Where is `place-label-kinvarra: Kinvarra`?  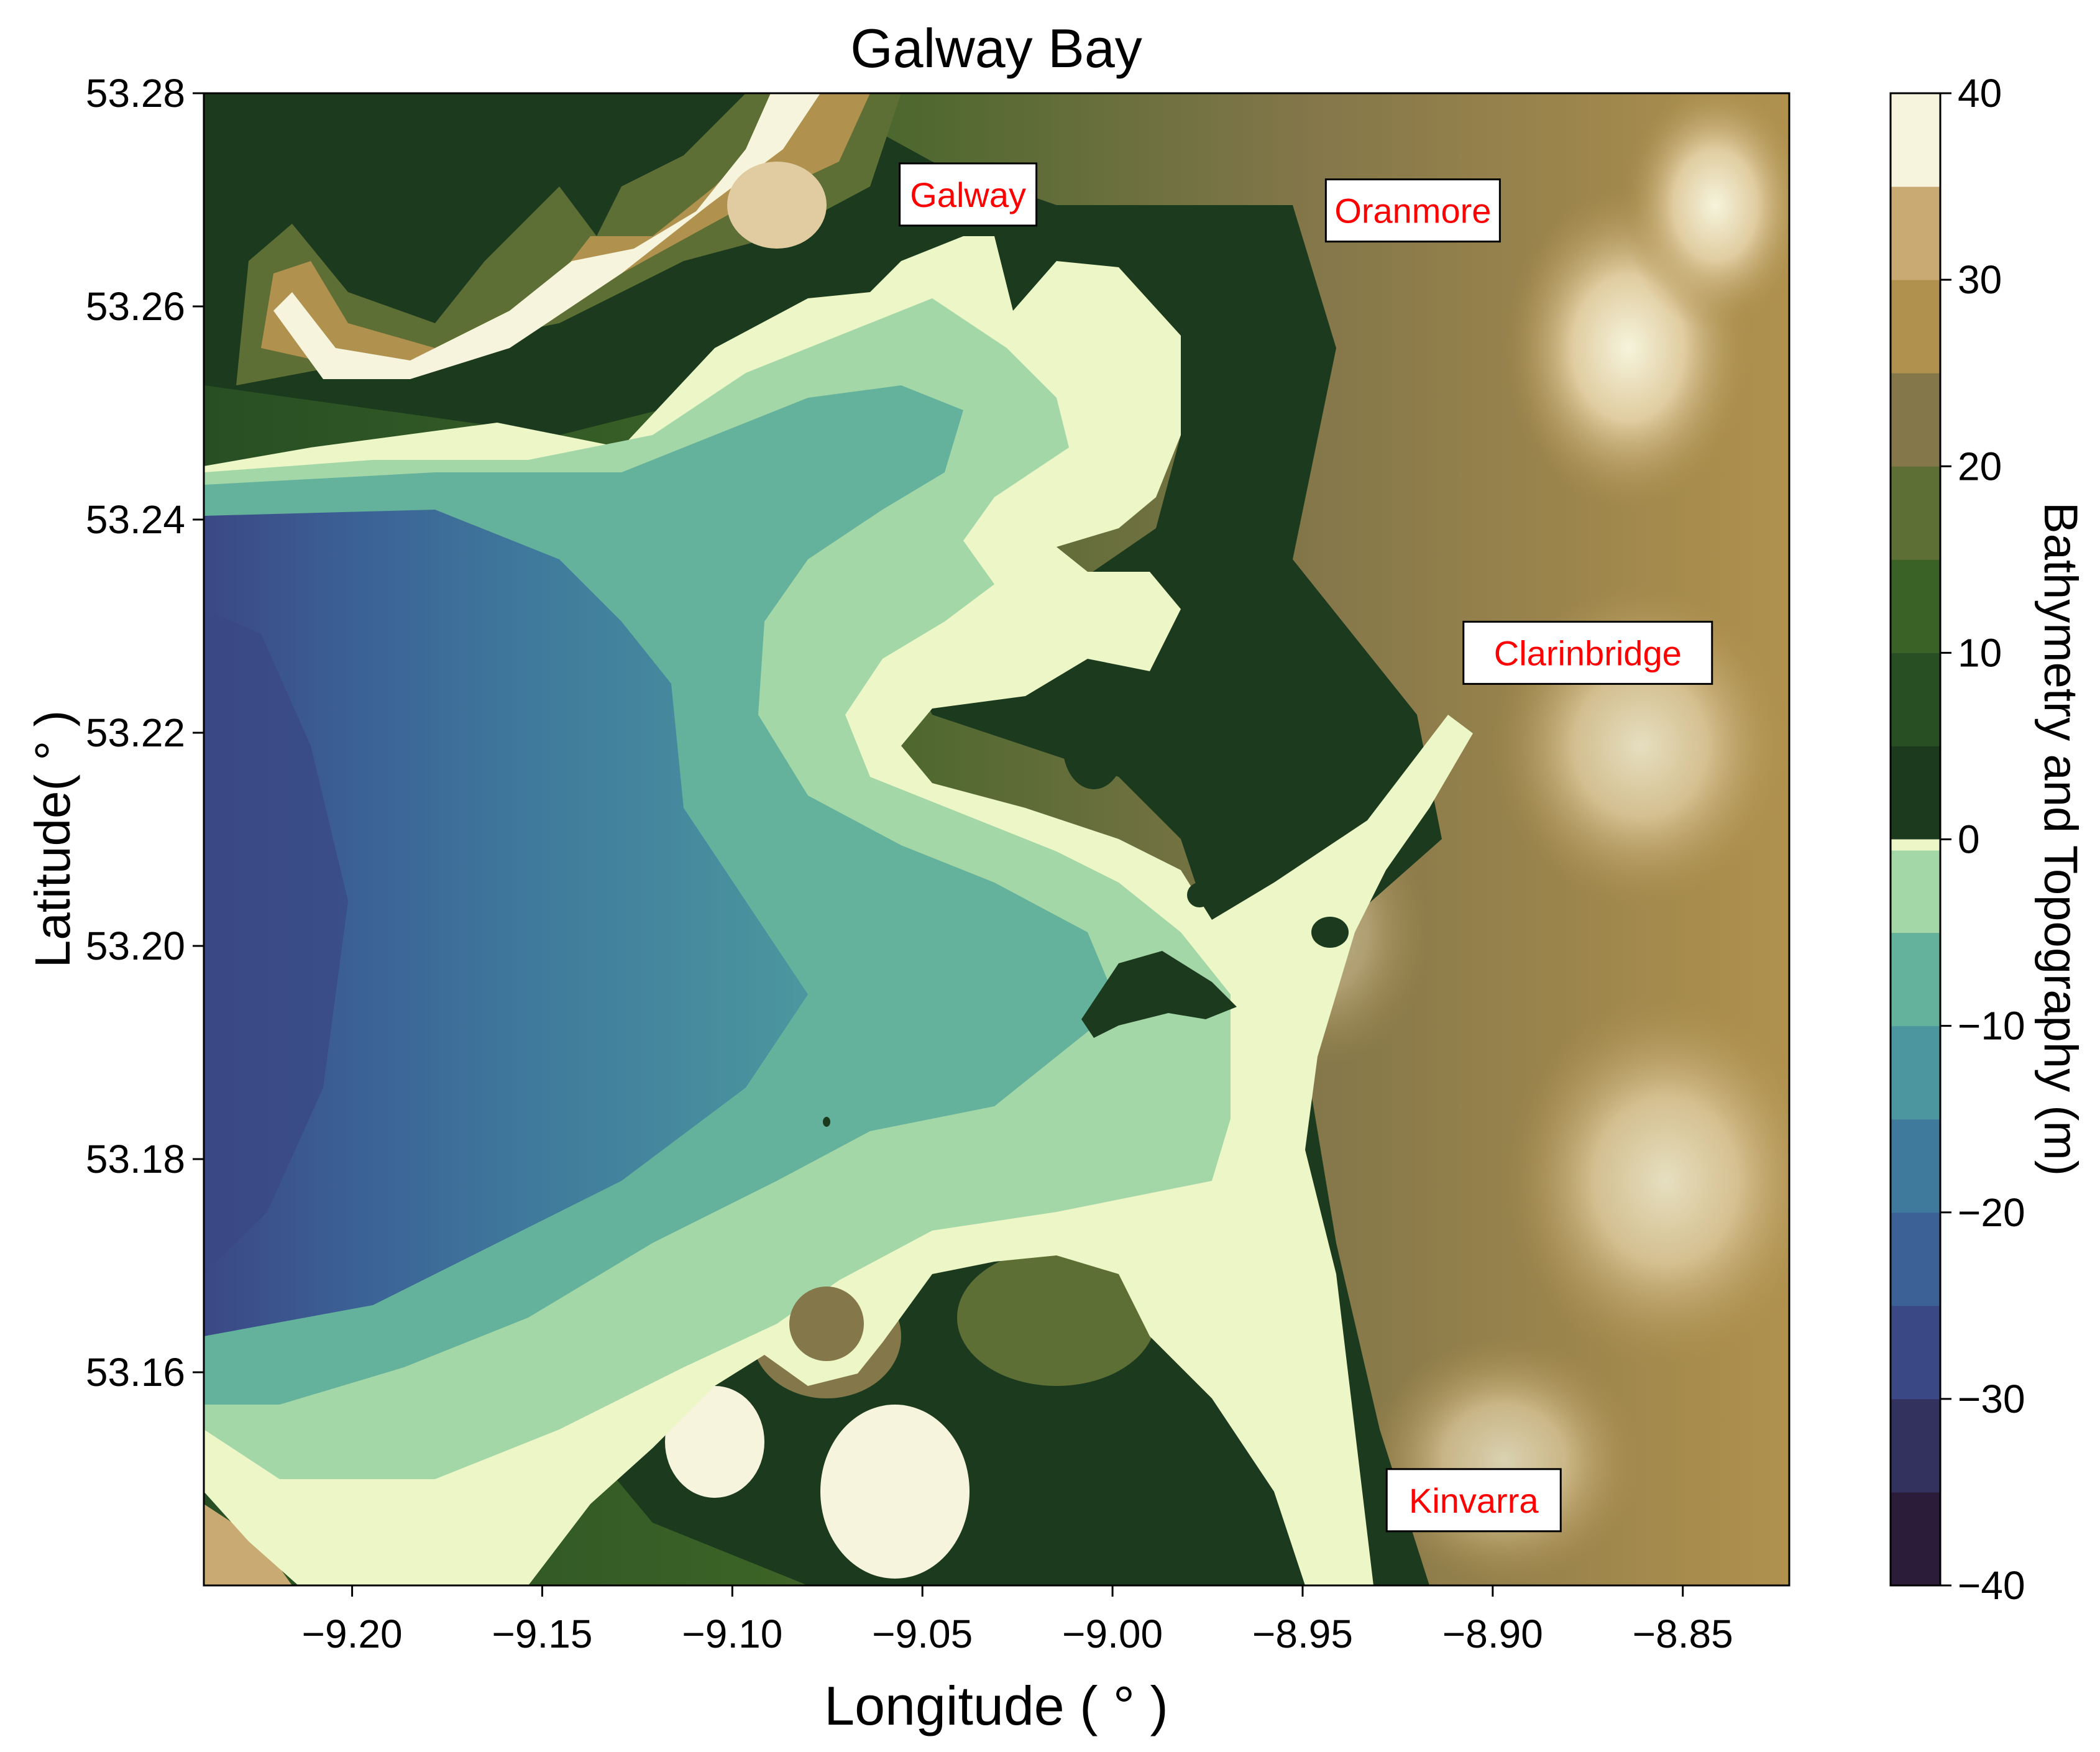 place-label-kinvarra: Kinvarra is located at coordinates (1473, 1500).